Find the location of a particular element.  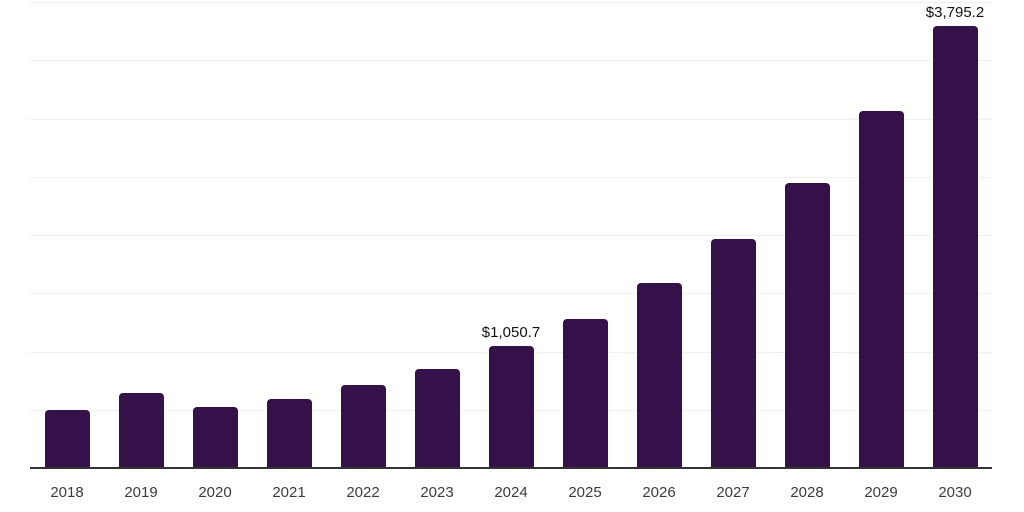

bar-2022 is located at coordinates (363, 426).